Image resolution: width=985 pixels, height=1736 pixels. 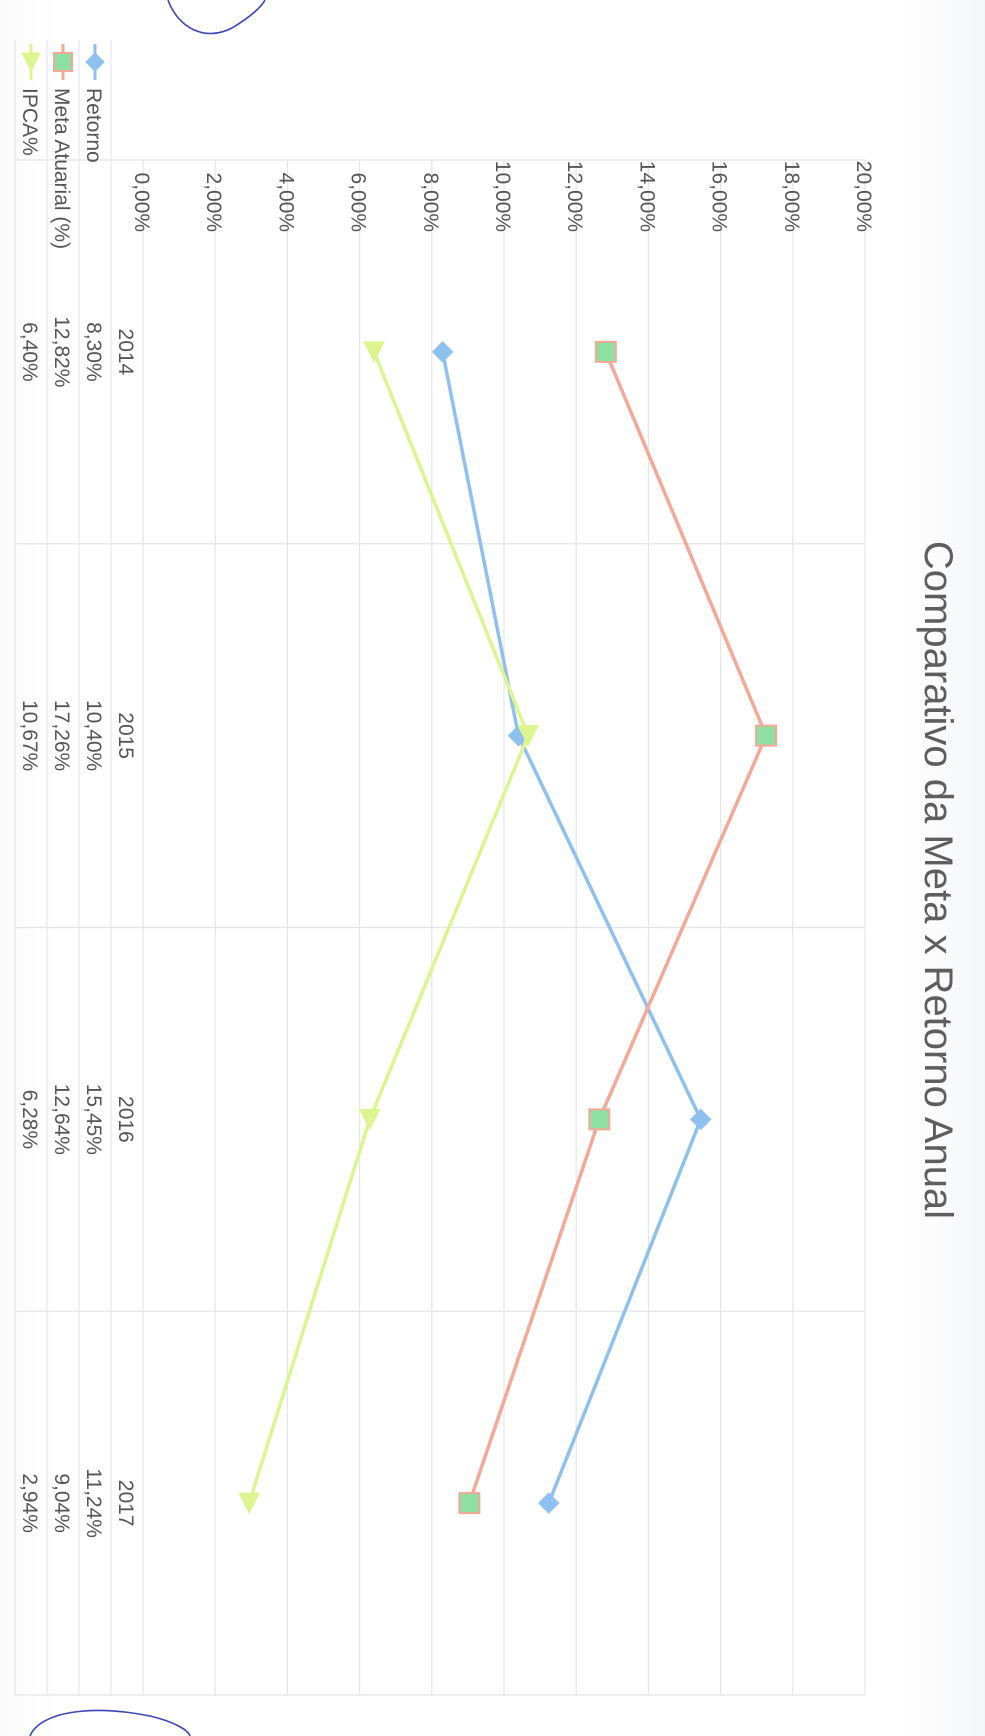 What do you see at coordinates (29, 352) in the screenshot?
I see `data-table-value: 6,40%` at bounding box center [29, 352].